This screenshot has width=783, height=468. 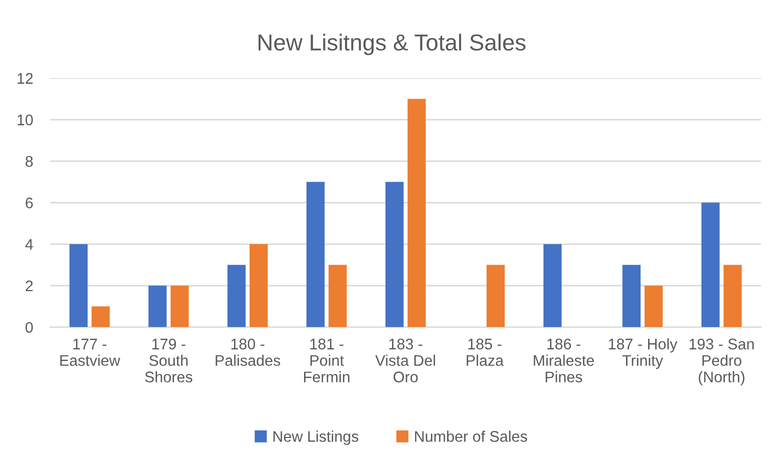 What do you see at coordinates (315, 437) in the screenshot?
I see `legend-label: New Listings` at bounding box center [315, 437].